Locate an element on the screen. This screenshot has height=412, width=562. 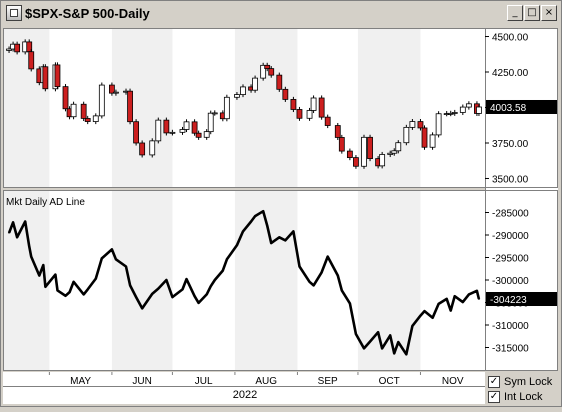
title-bar: $SPX-S&P 500-Daily _ □ × is located at coordinates (281, 13).